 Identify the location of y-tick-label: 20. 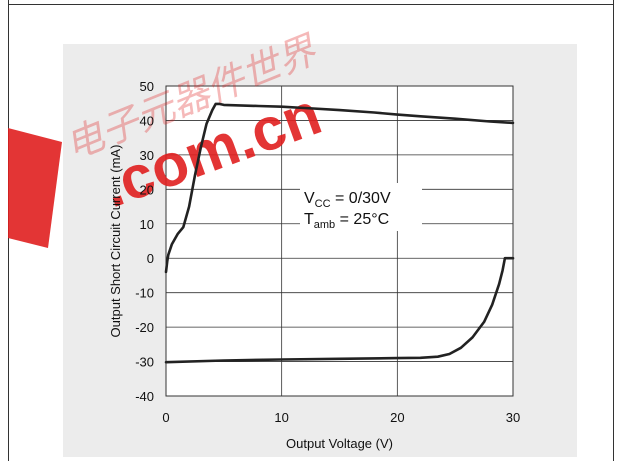
(147, 189).